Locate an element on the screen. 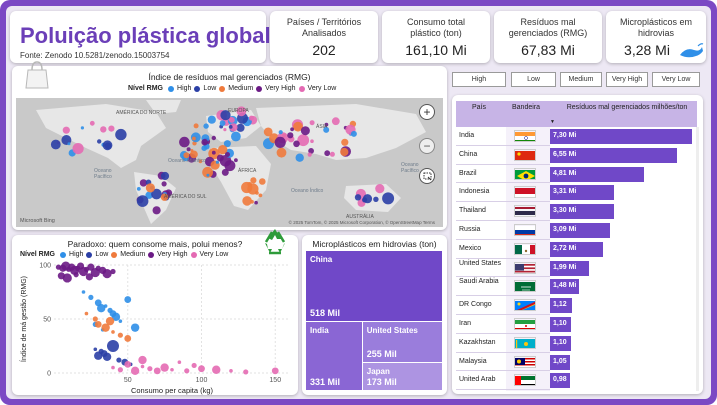  filter-low: Low is located at coordinates (533, 79).